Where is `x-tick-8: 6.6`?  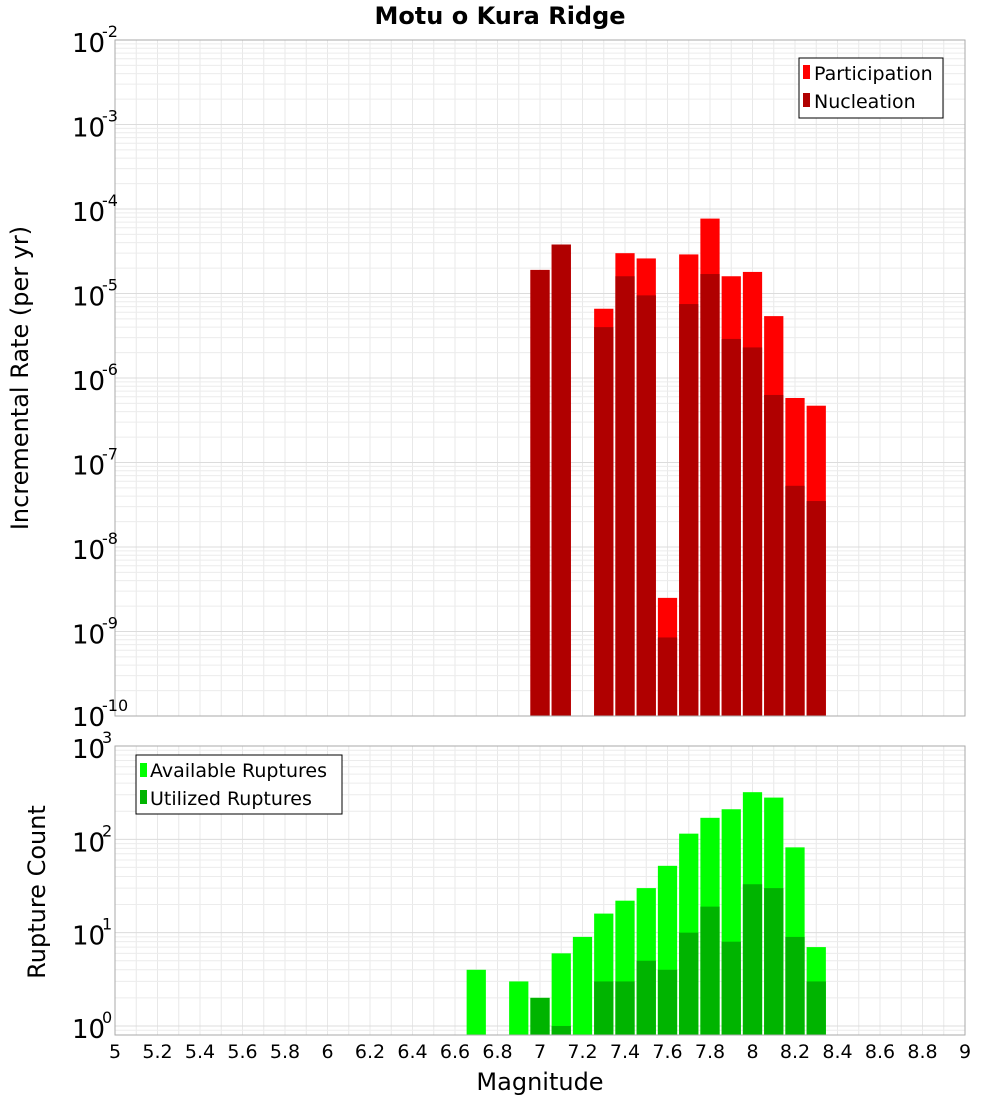 x-tick-8: 6.6 is located at coordinates (455, 1052).